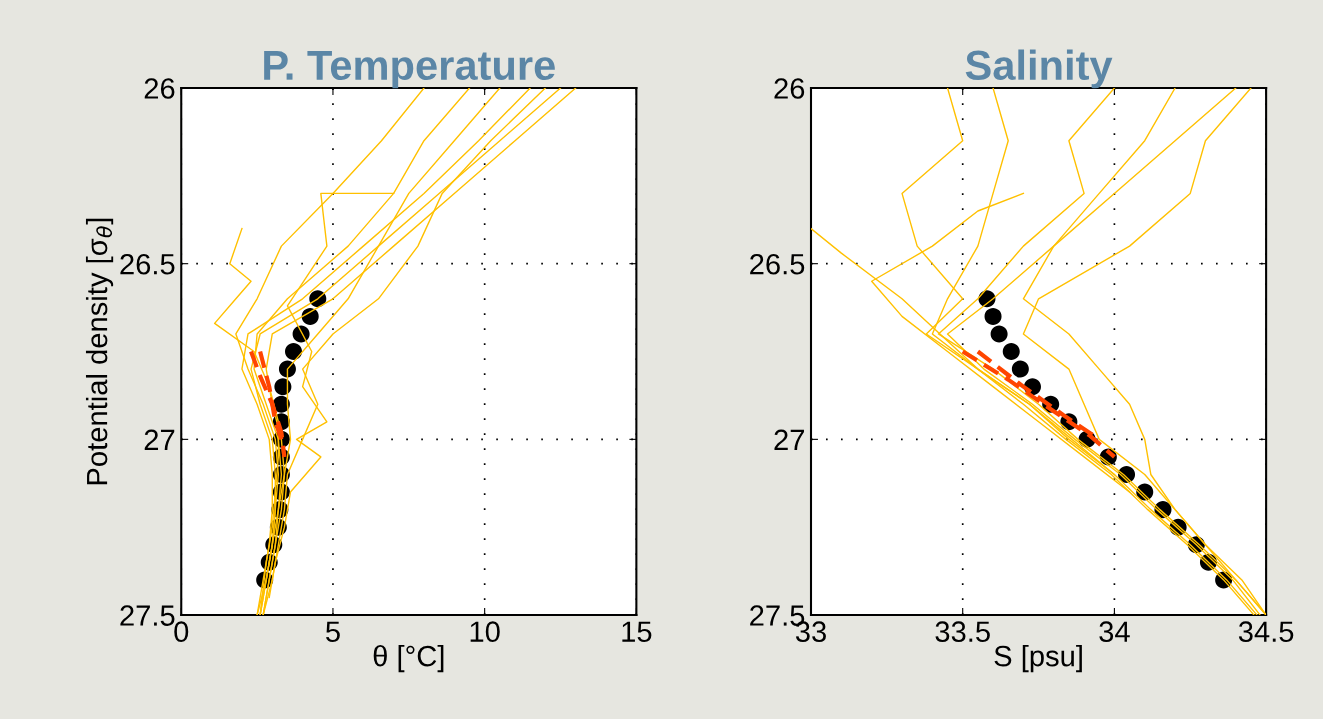 The height and width of the screenshot is (719, 1323). What do you see at coordinates (409, 70) in the screenshot?
I see `chart-title: P. Temperature` at bounding box center [409, 70].